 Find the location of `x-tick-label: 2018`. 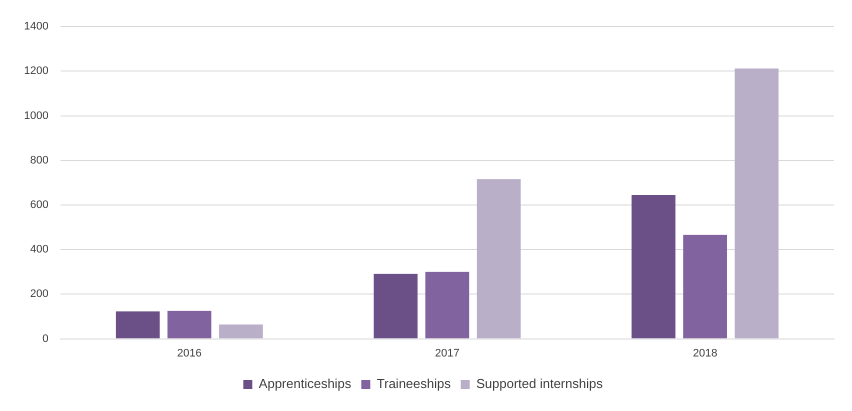

x-tick-label: 2018 is located at coordinates (705, 353).